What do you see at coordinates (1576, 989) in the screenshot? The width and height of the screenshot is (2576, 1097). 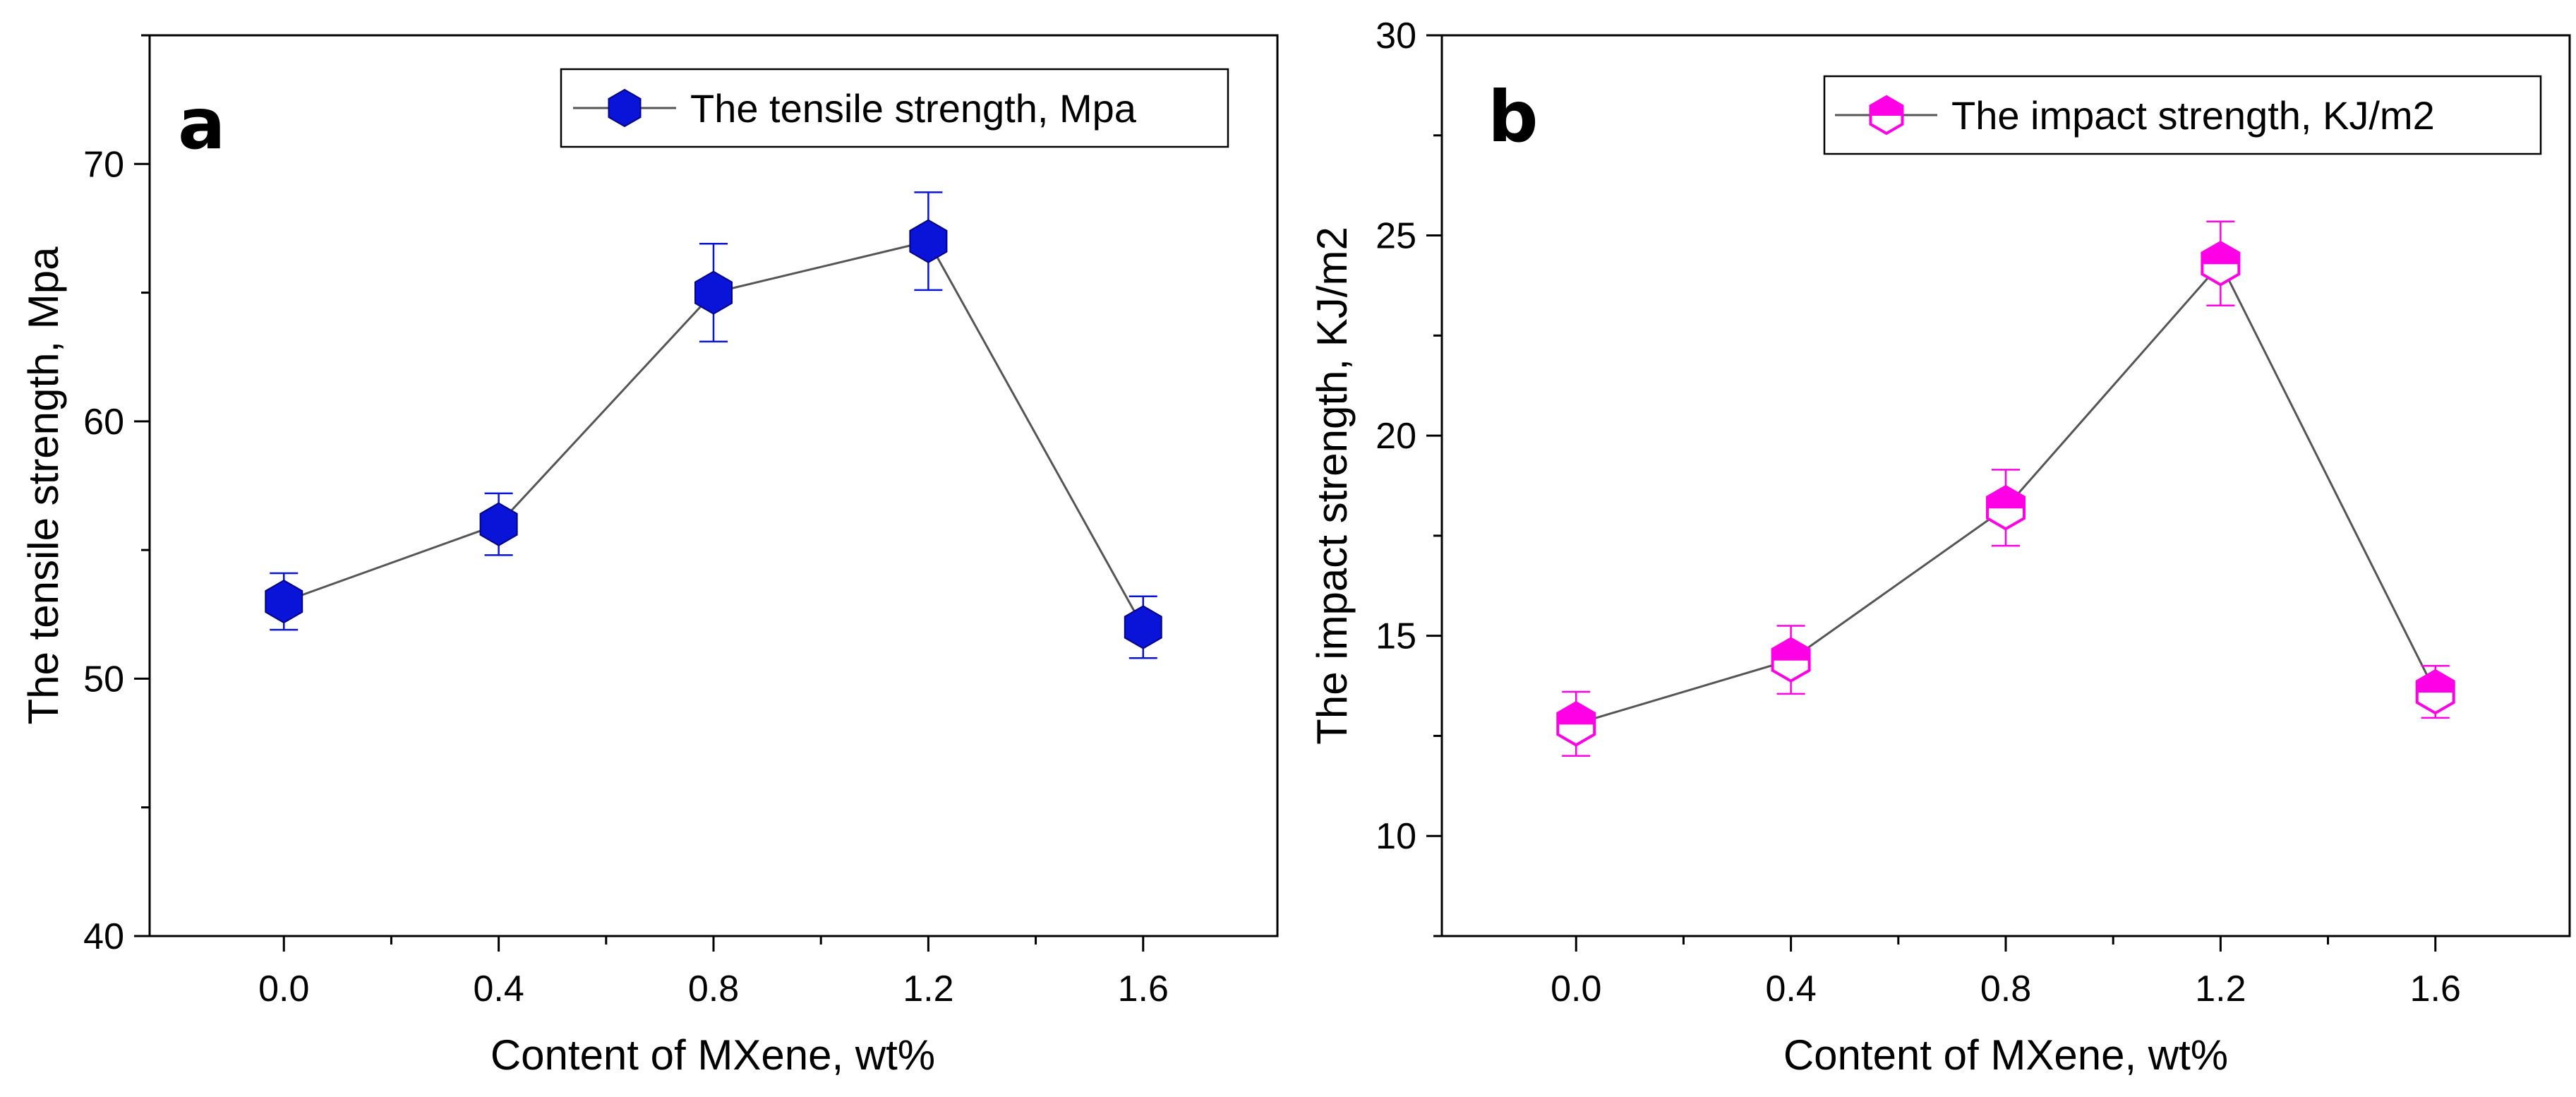 I see `panel-b-x-tick-label: 0.0` at bounding box center [1576, 989].